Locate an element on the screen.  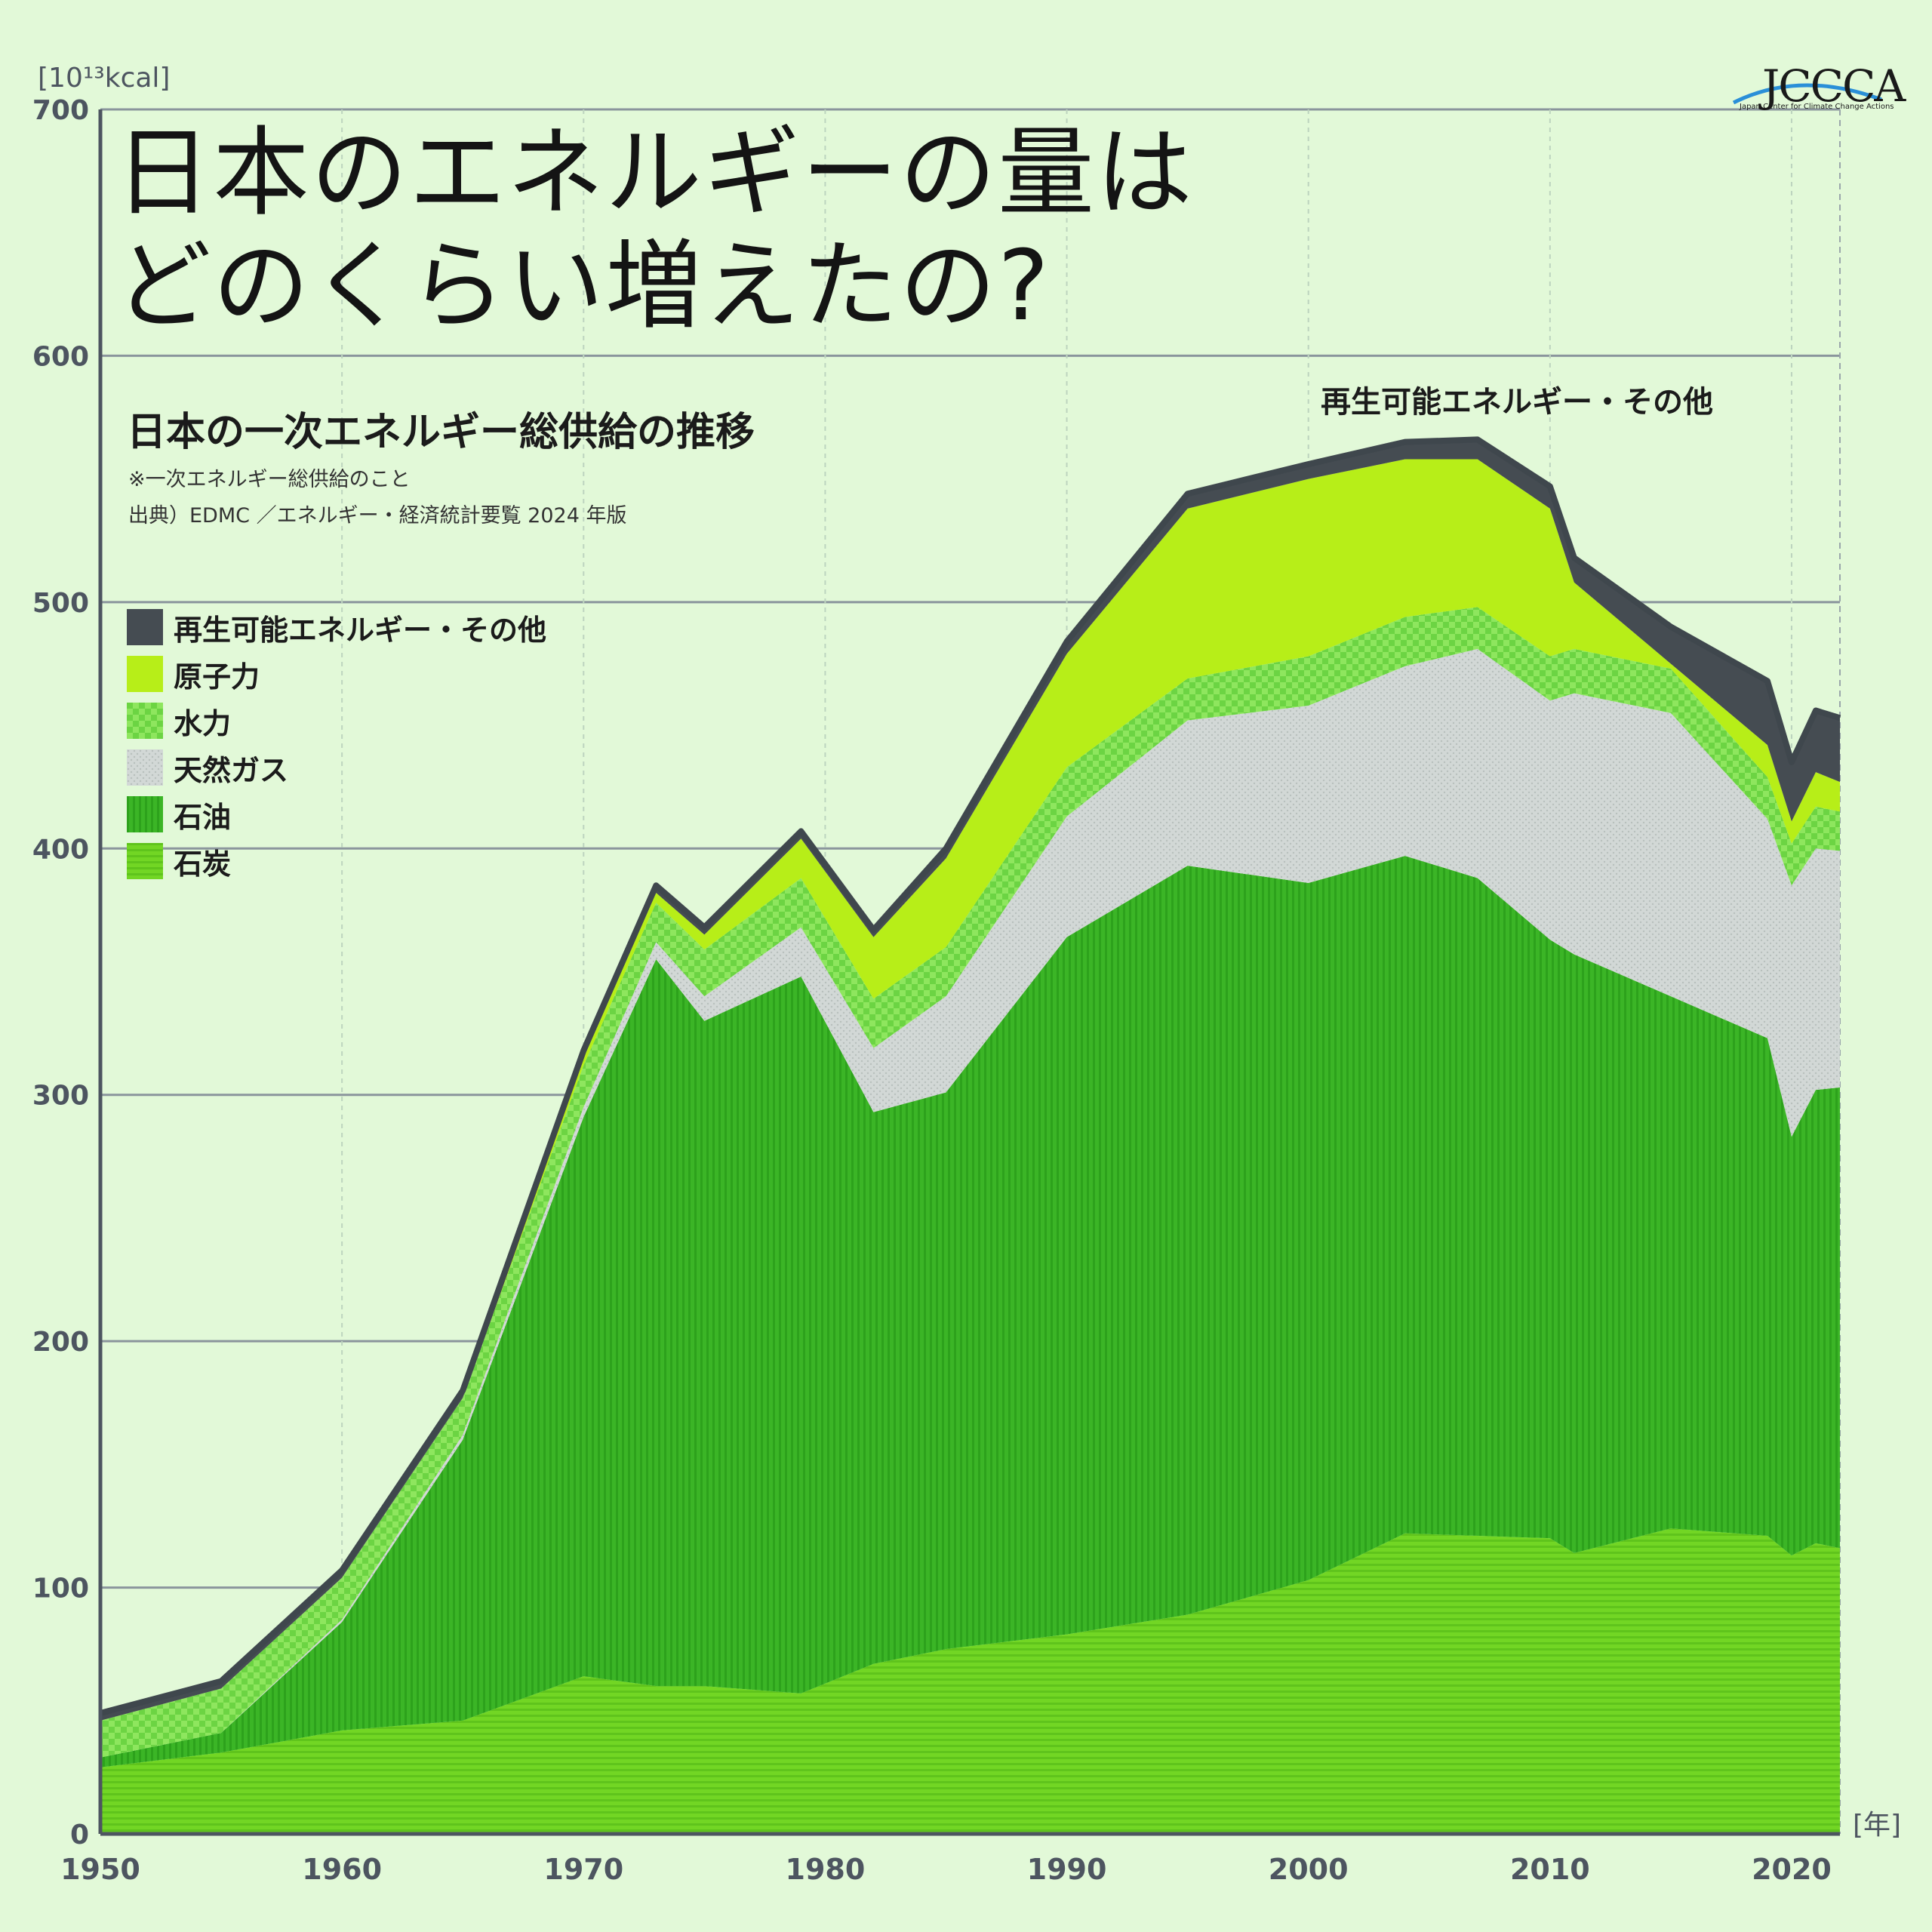
logo-text: JCCCA is located at coordinates (1834, 86).